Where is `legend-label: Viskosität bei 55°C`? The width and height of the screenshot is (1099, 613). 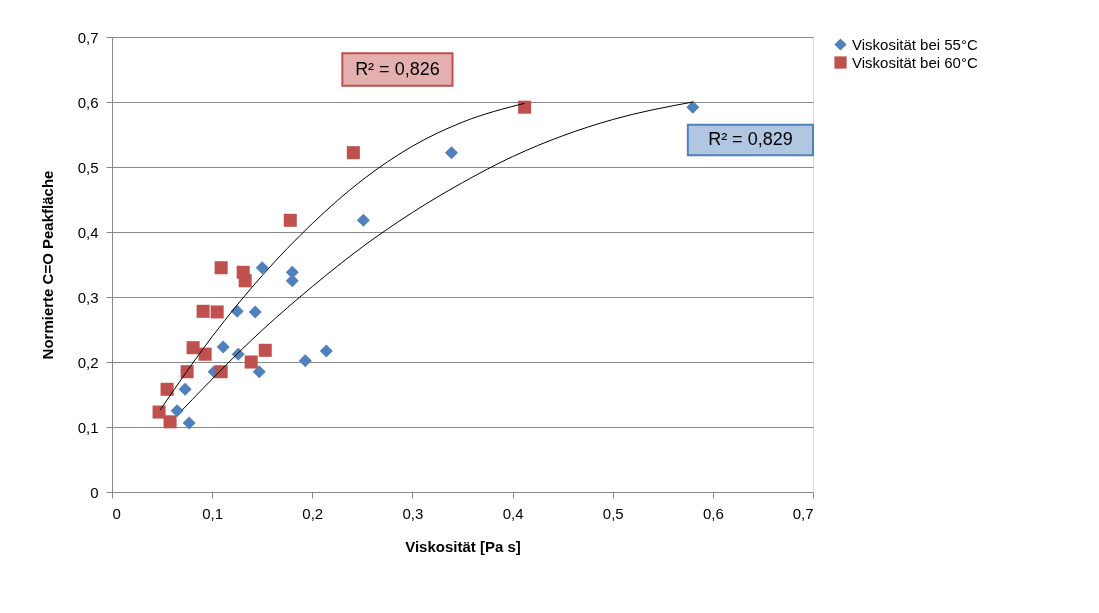
legend-label: Viskosität bei 55°C is located at coordinates (915, 44).